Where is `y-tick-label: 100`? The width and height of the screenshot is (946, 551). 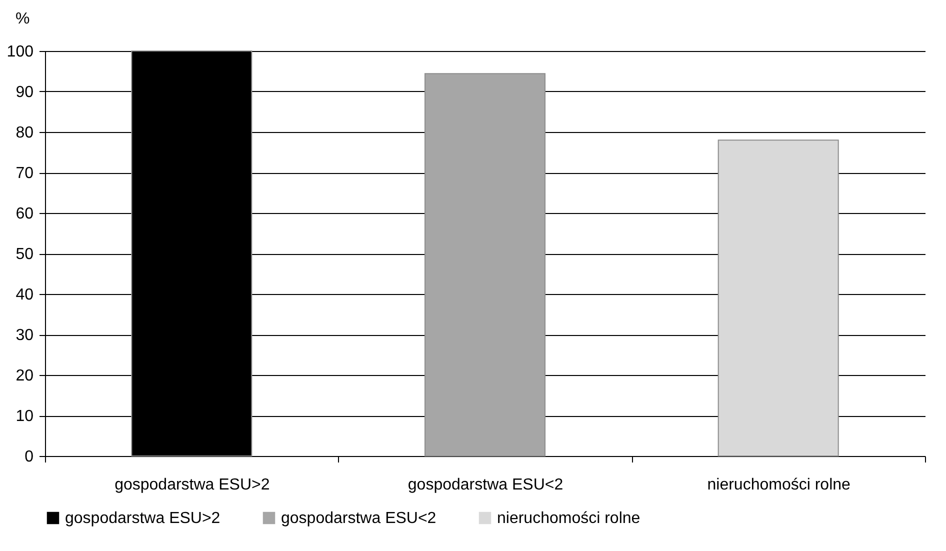
y-tick-label: 100 is located at coordinates (20, 52).